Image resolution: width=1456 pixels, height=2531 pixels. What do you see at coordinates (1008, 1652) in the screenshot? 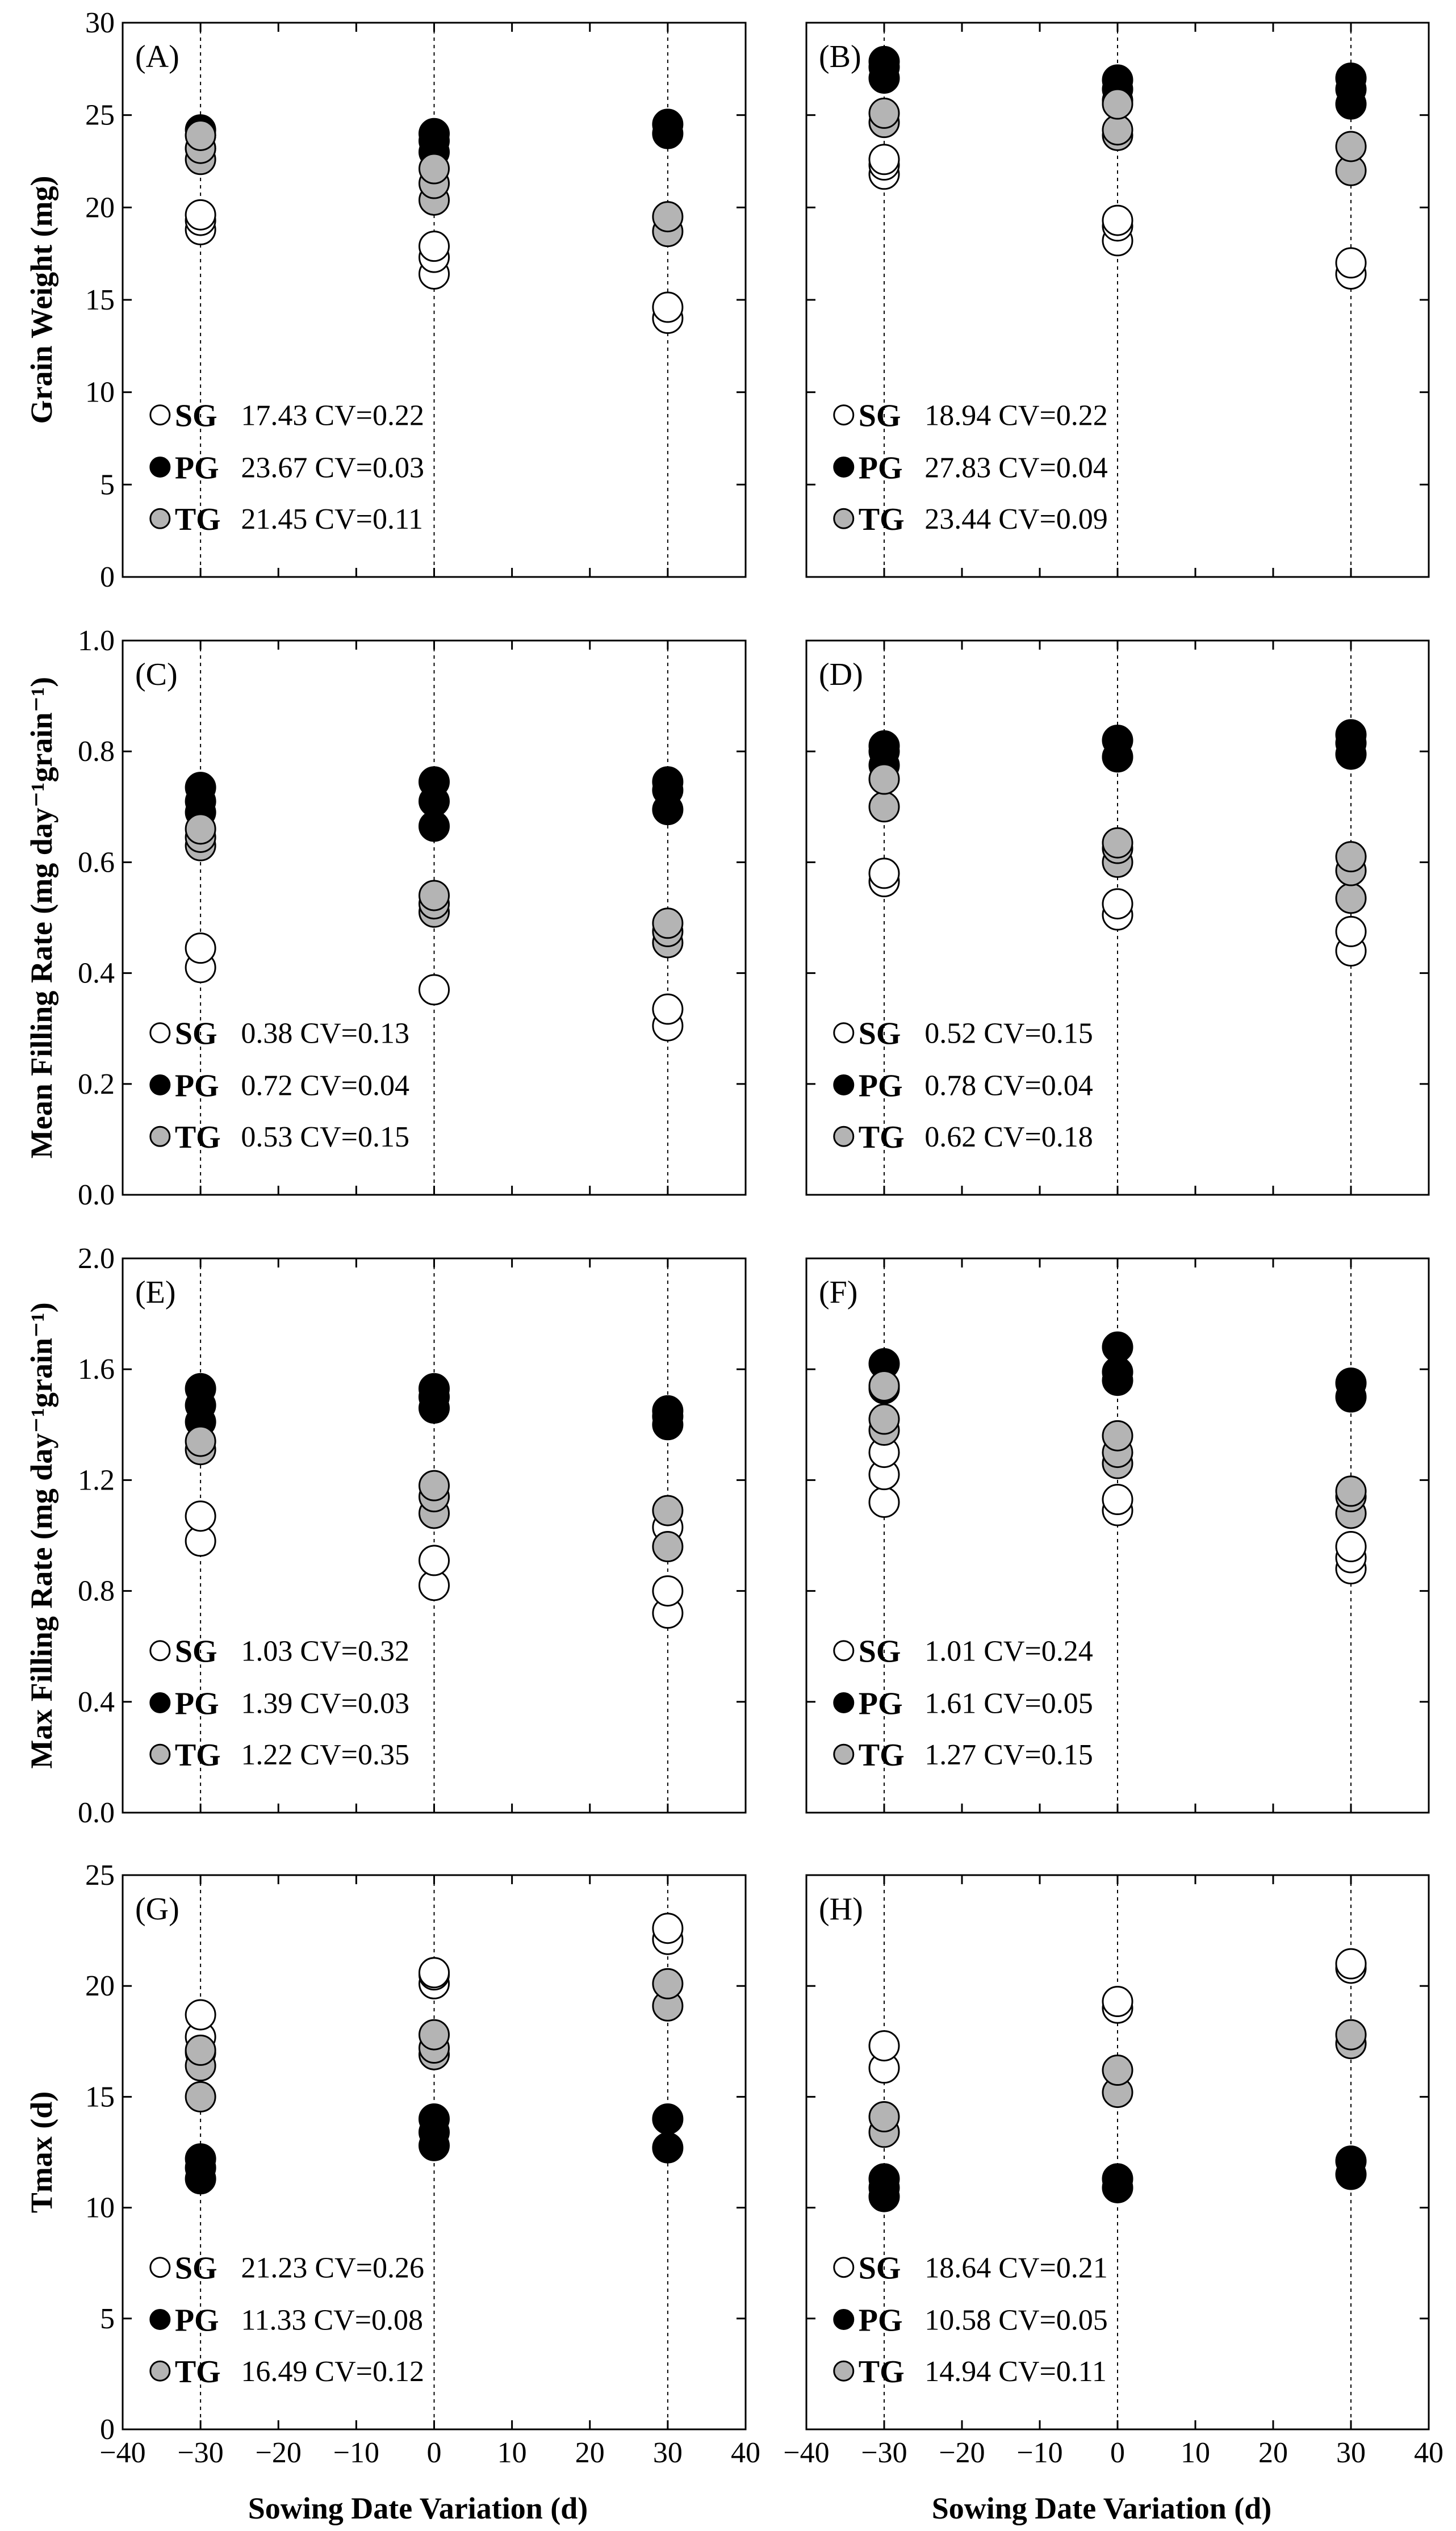
I see `legend-stat-sg: 1.01 CV=0.24` at bounding box center [1008, 1652].